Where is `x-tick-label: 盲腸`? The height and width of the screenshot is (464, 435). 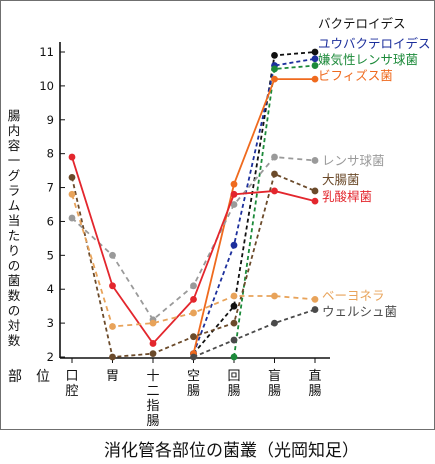 x-tick-label: 盲腸 is located at coordinates (274, 383).